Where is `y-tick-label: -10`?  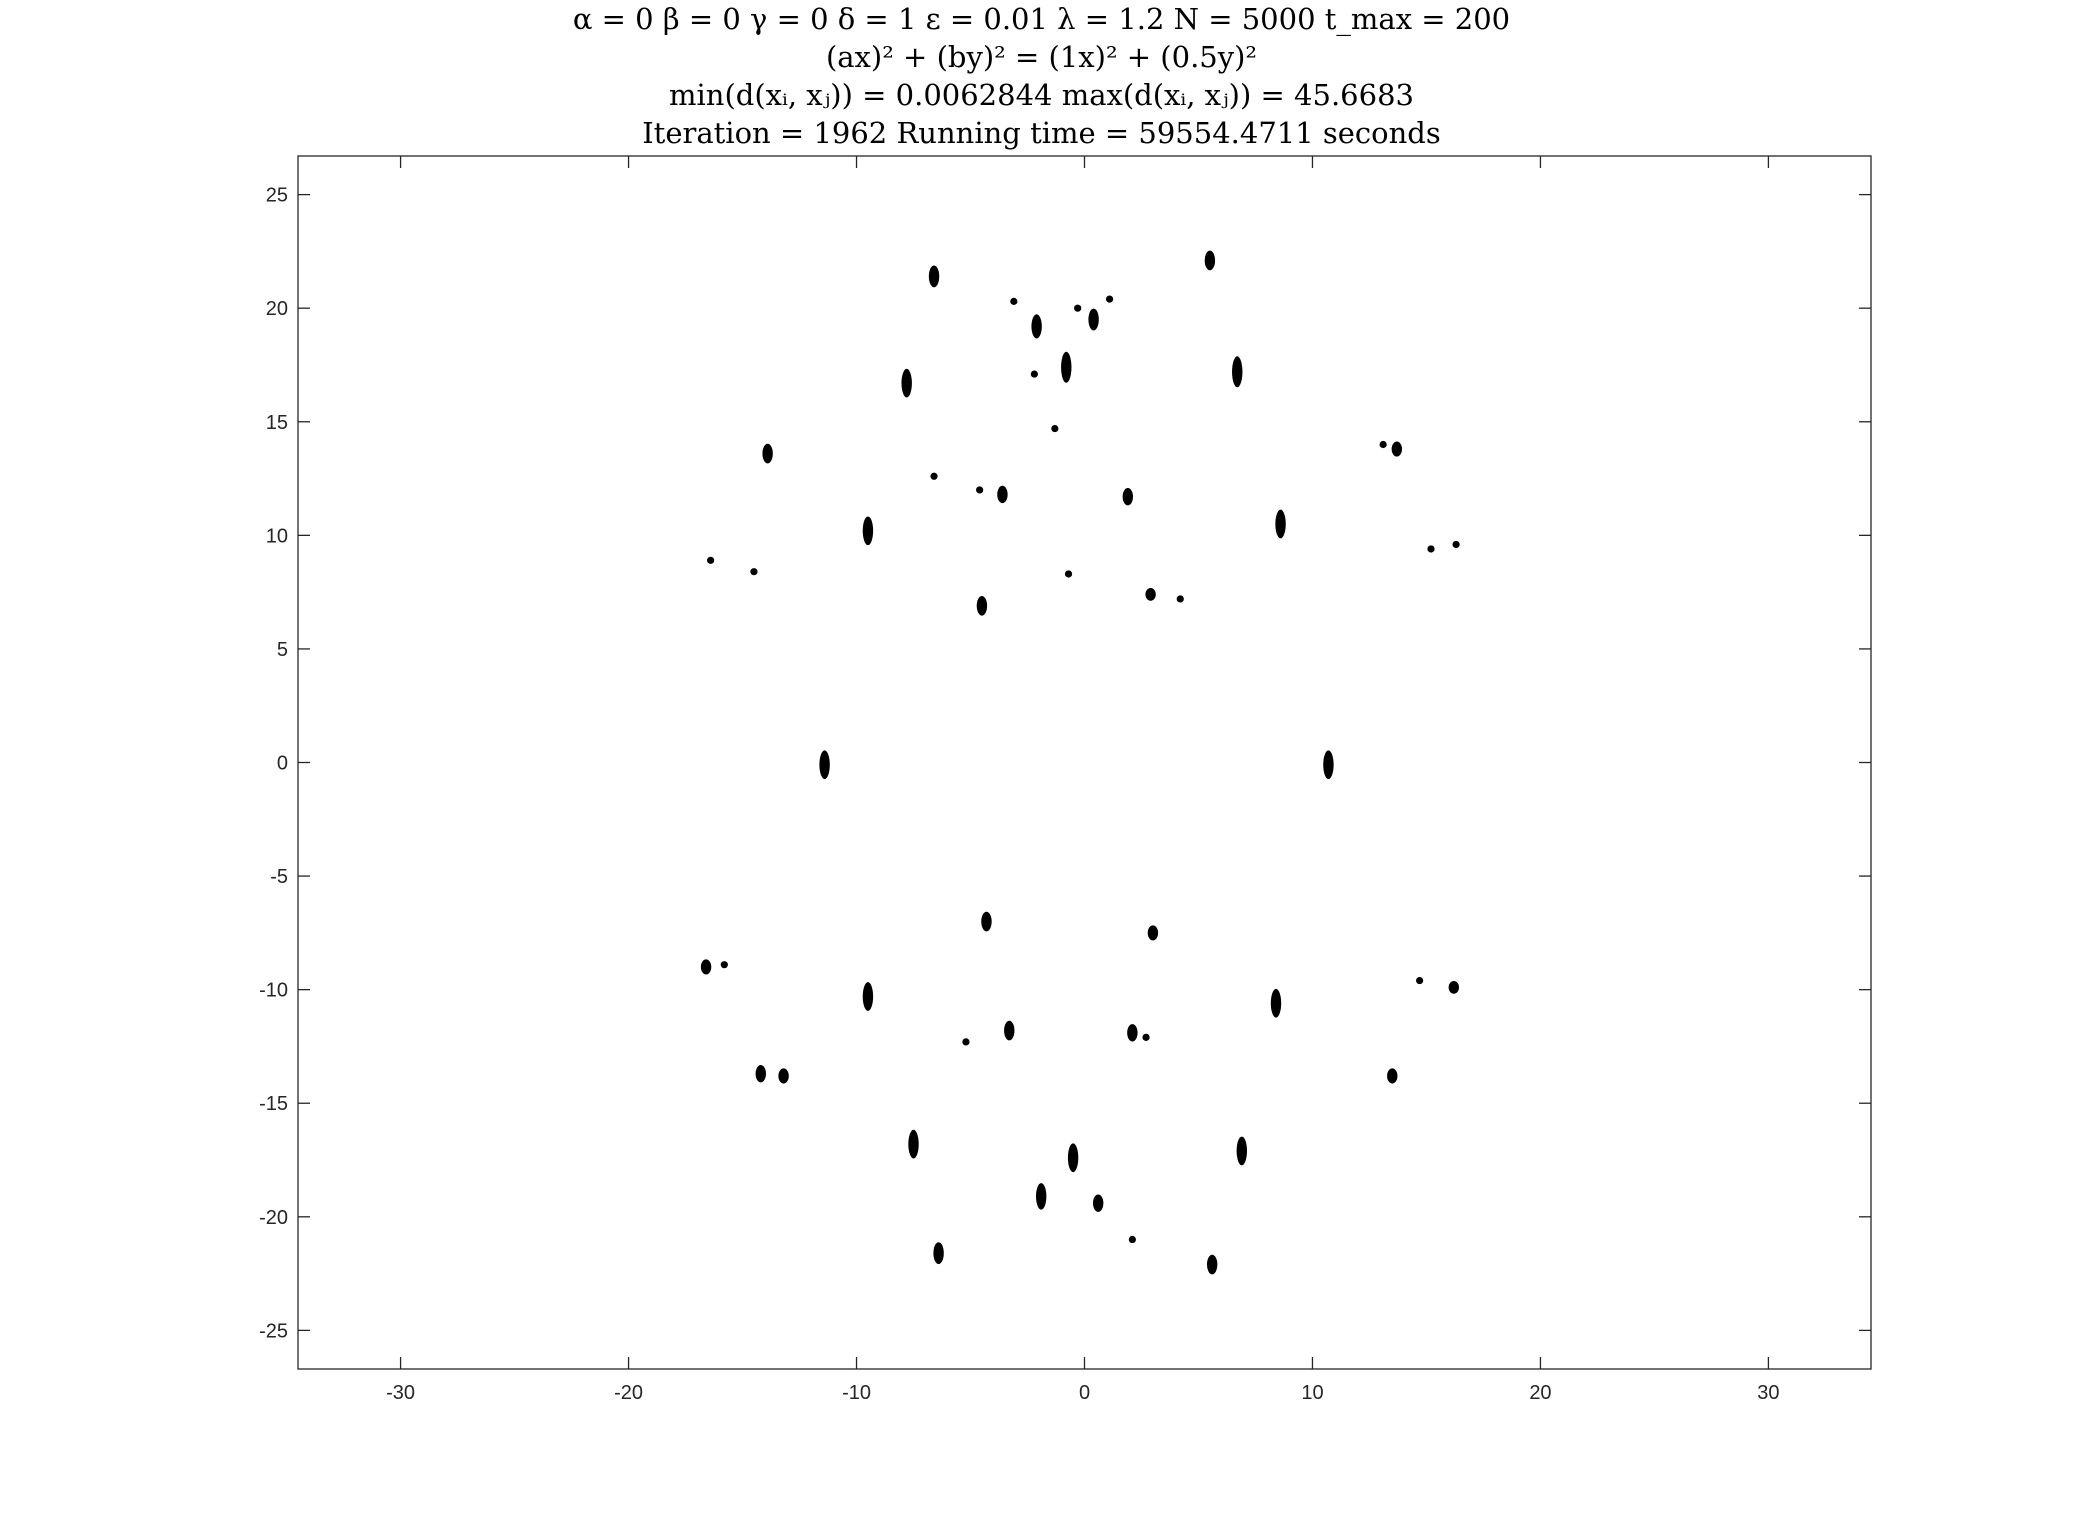
y-tick-label: -10 is located at coordinates (273, 991).